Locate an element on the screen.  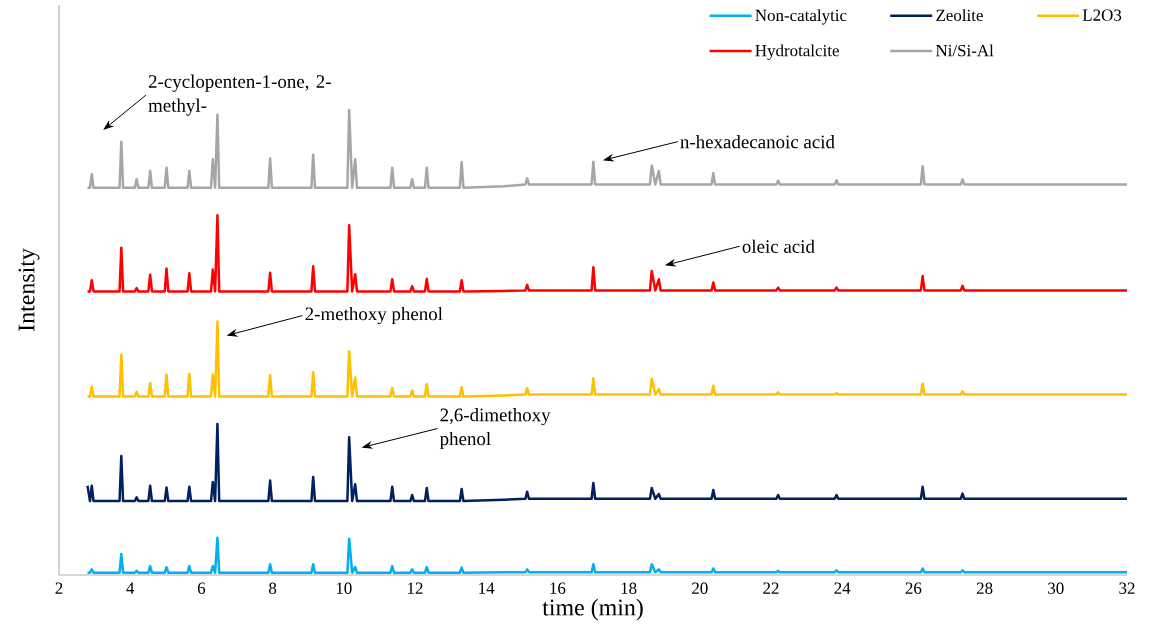
x-axis-title: time (min) is located at coordinates (592, 609).